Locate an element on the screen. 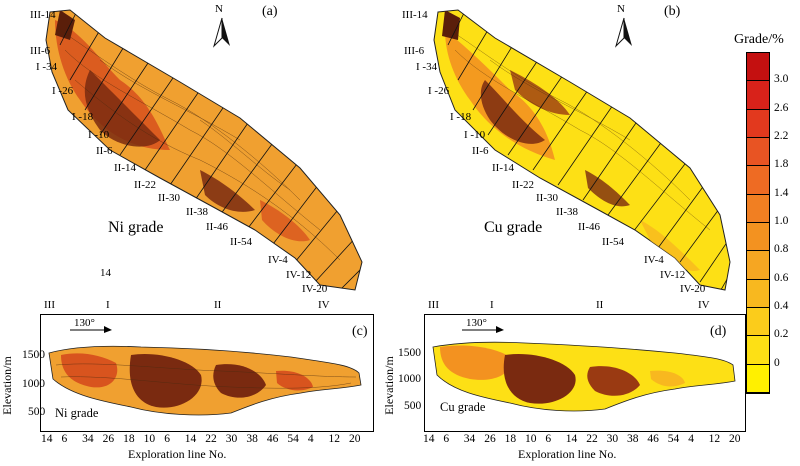 The width and height of the screenshot is (800, 466). x-tick: 38 is located at coordinates (633, 439).